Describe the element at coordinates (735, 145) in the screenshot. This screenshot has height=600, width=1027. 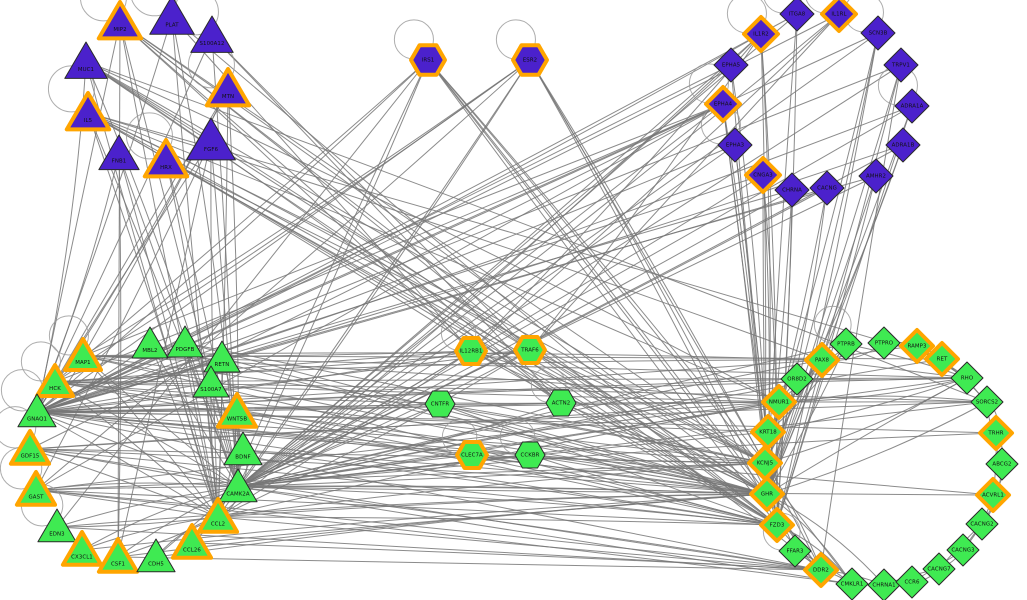
I see `graph-node-epha3` at that location.